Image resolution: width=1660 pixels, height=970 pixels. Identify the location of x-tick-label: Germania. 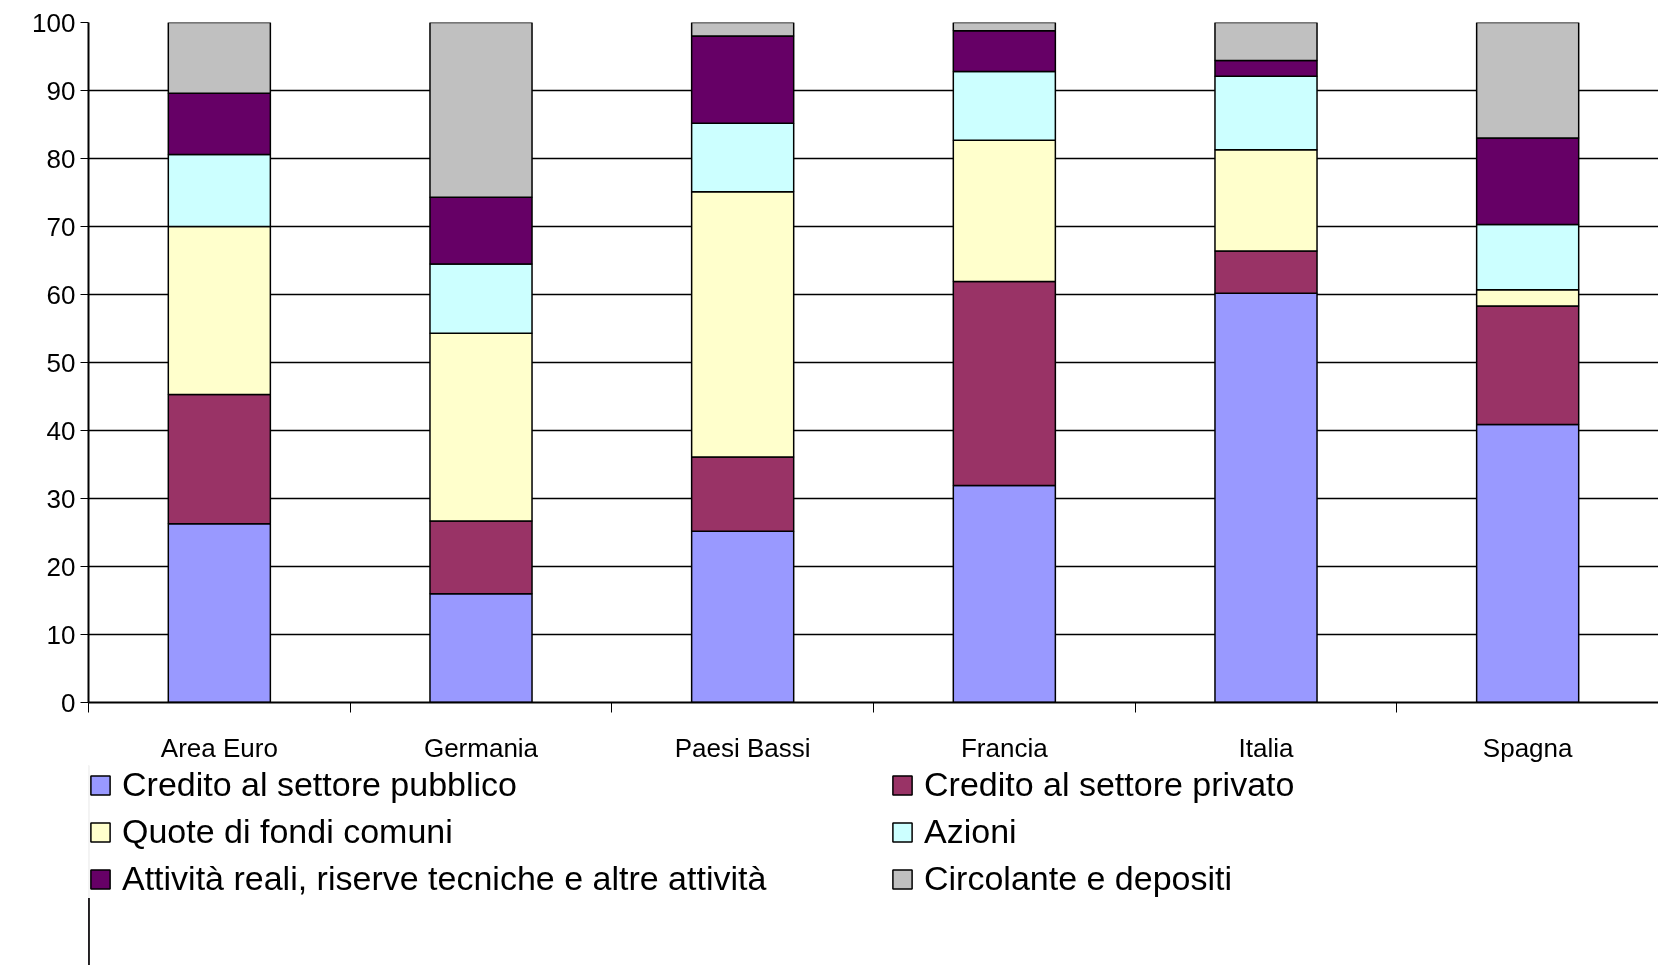
(481, 747).